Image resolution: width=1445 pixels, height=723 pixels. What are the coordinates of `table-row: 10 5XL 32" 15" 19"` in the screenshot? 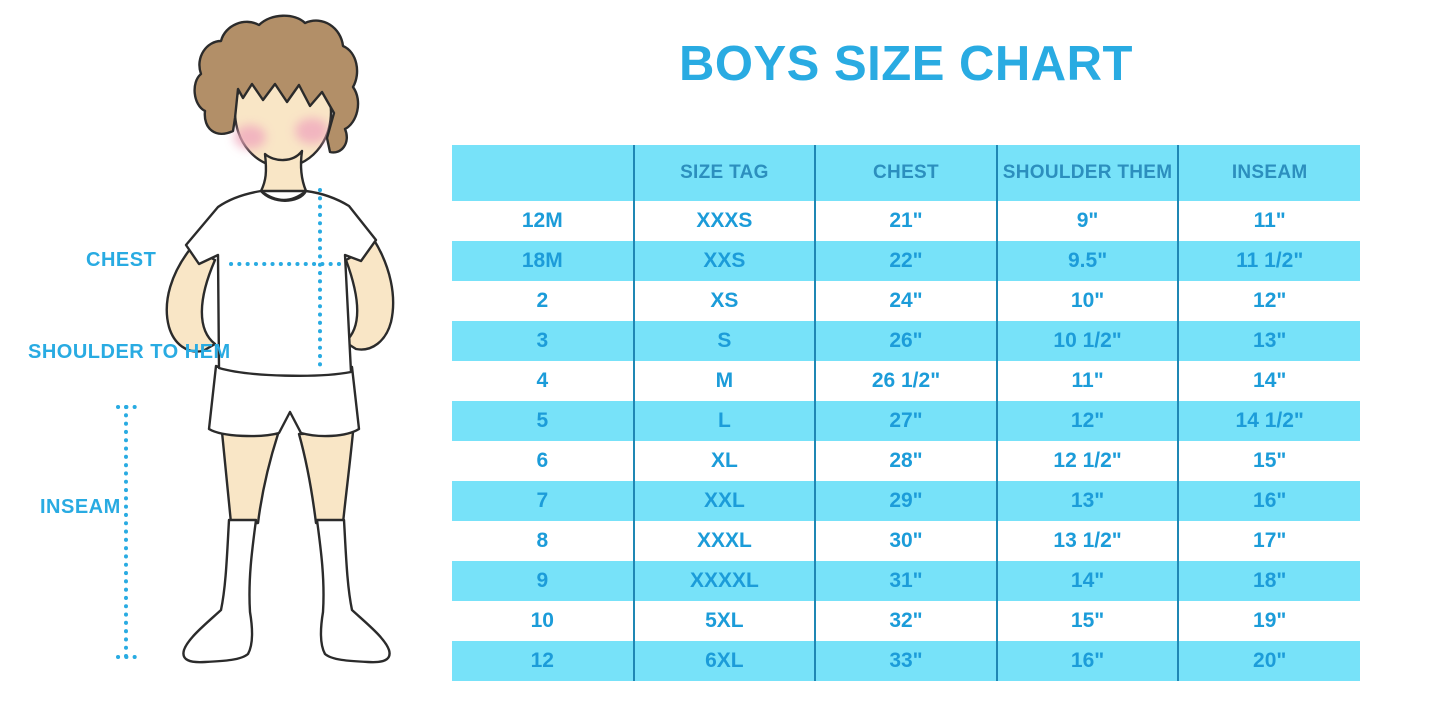 It's located at (906, 621).